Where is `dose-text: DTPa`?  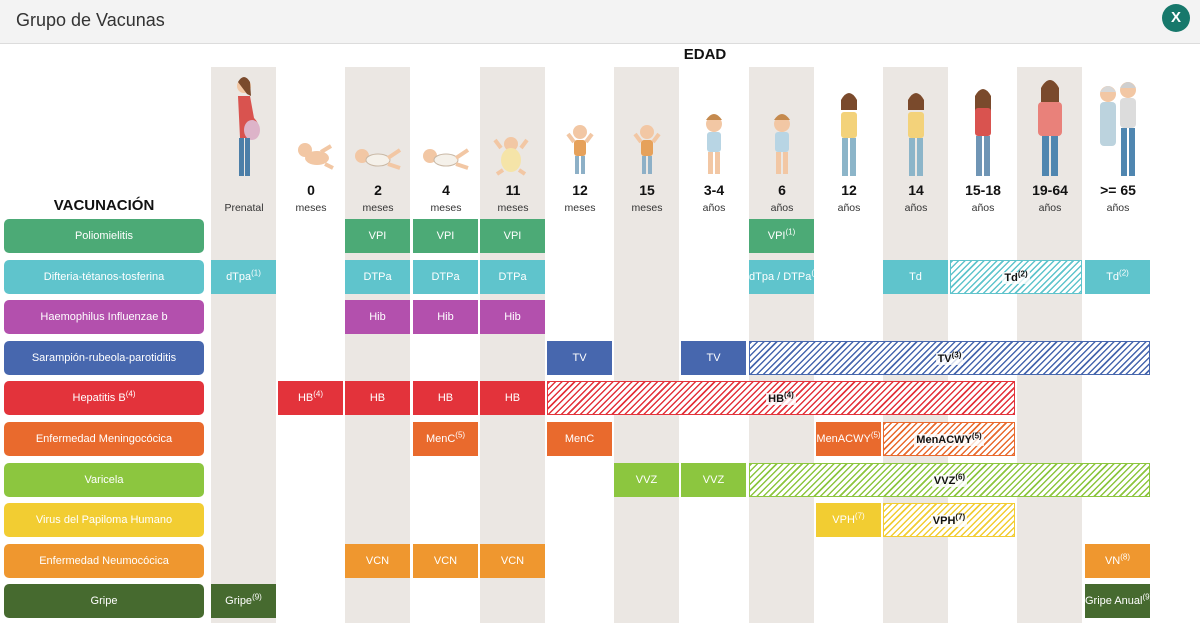 dose-text: DTPa is located at coordinates (445, 277).